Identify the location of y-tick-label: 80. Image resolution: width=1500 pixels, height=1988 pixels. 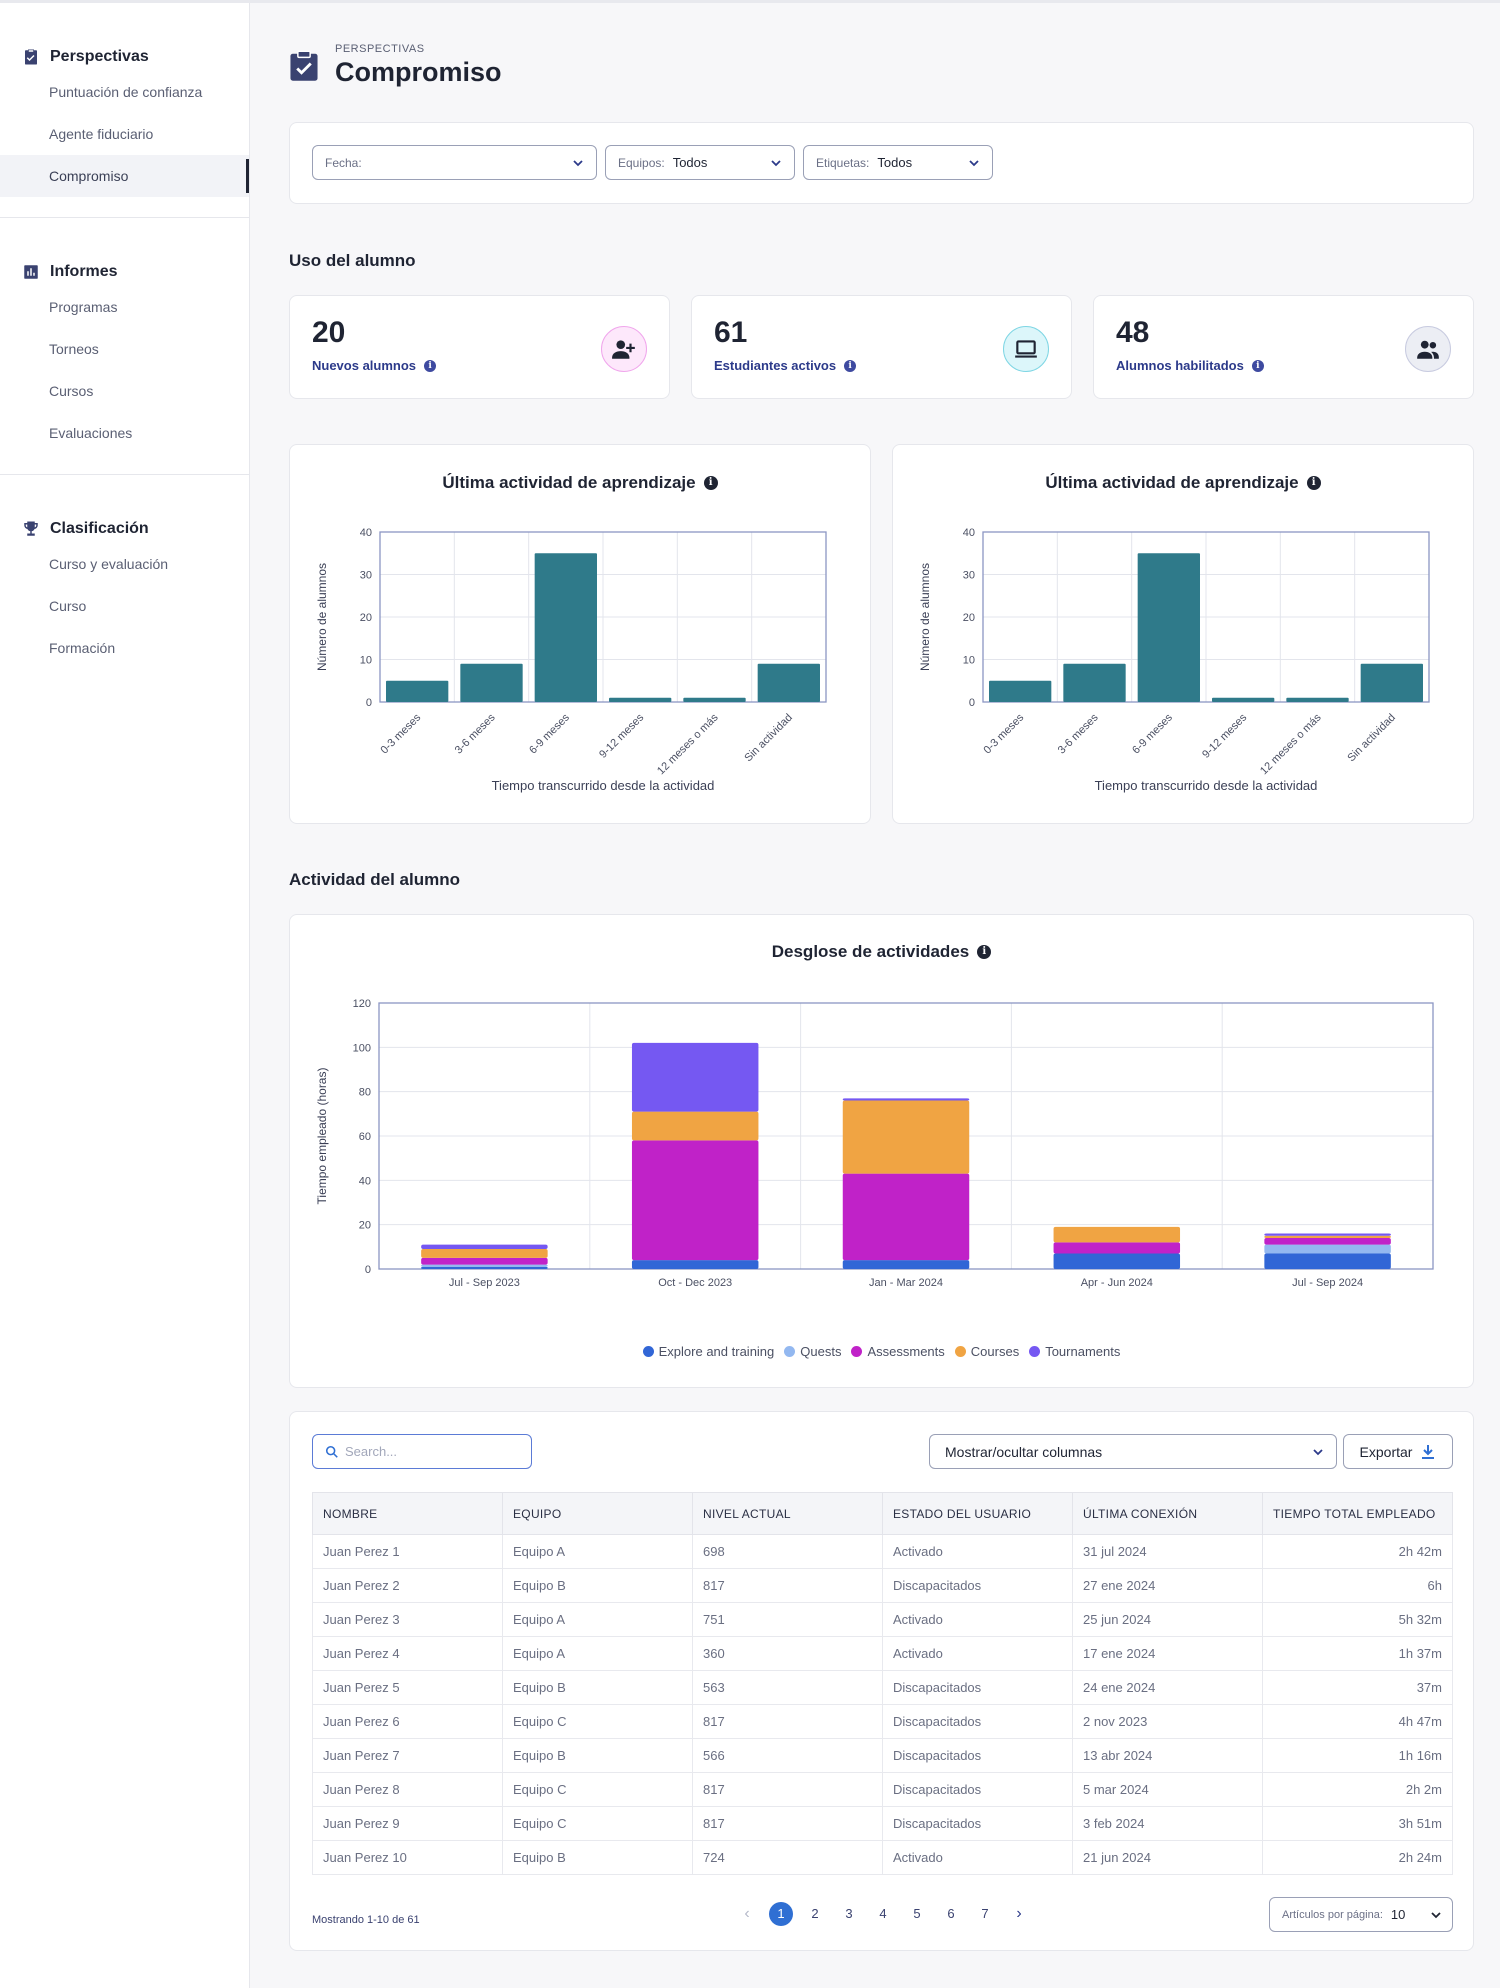
(365, 1093).